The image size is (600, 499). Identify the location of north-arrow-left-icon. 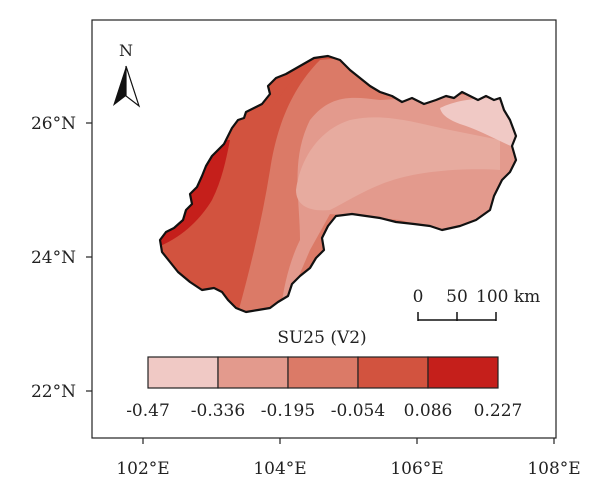
(119, 86).